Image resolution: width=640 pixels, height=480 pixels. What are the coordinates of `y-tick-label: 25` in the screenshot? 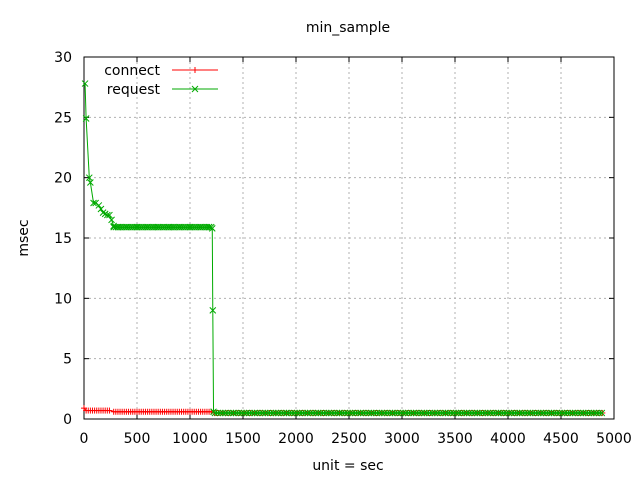 It's located at (63, 118).